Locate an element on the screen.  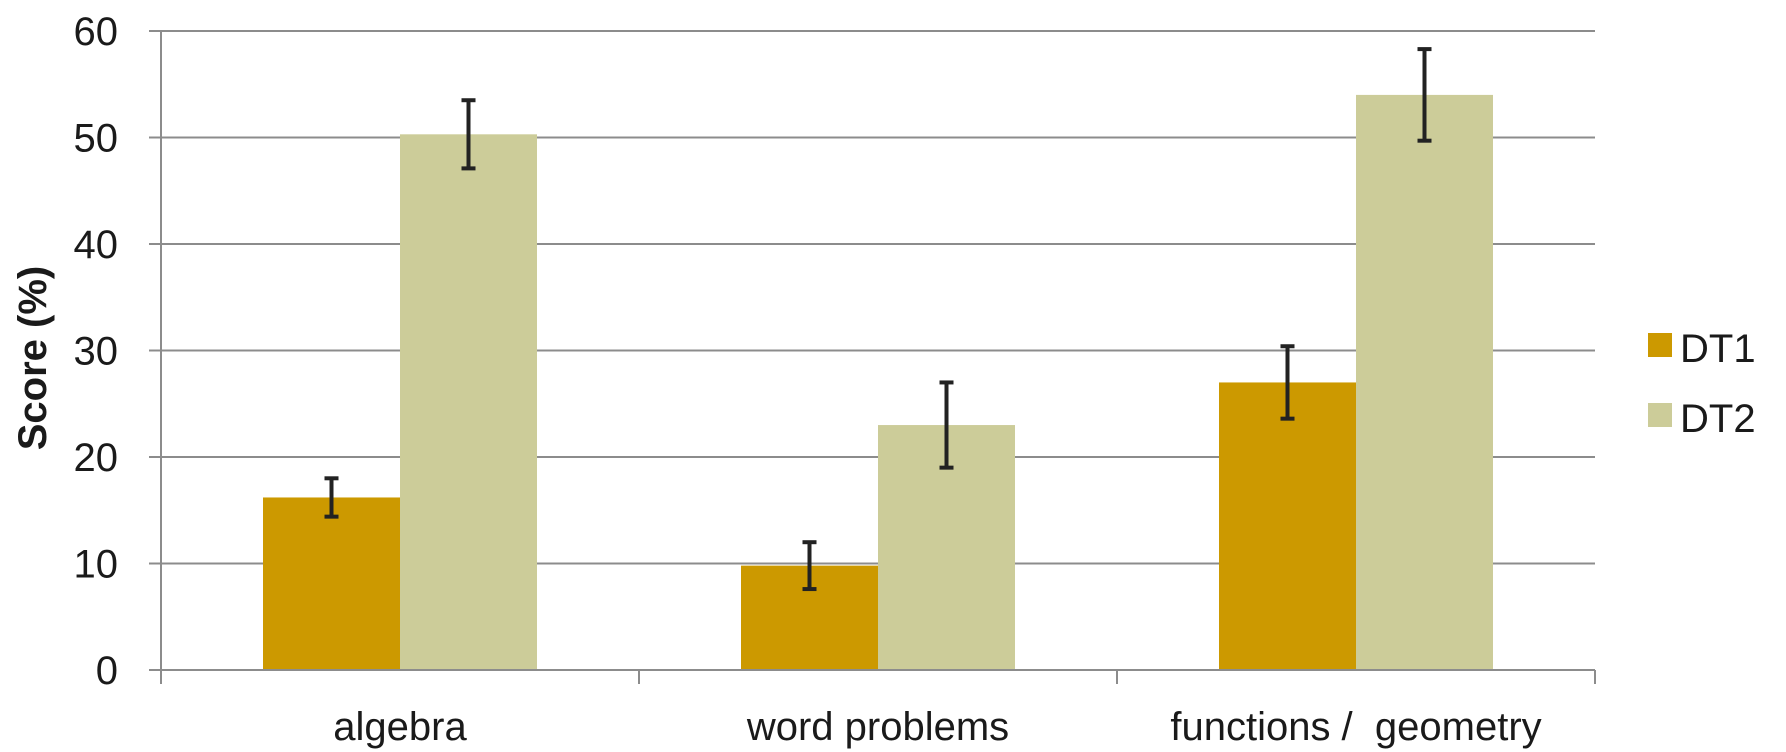
y-tick-label: 0 is located at coordinates (107, 671).